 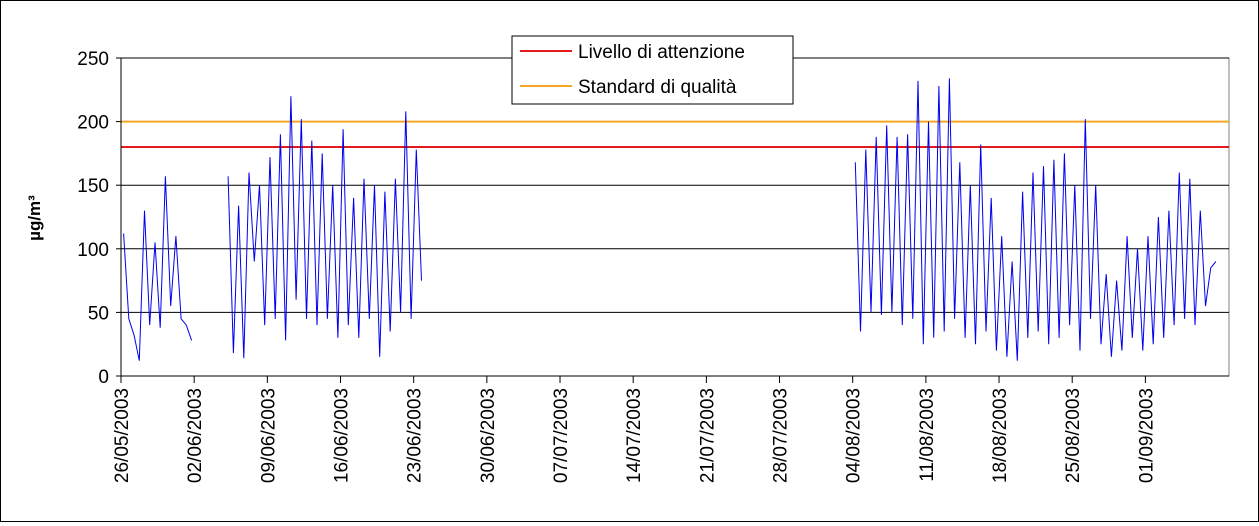 What do you see at coordinates (93, 186) in the screenshot?
I see `y-tick-label: 150` at bounding box center [93, 186].